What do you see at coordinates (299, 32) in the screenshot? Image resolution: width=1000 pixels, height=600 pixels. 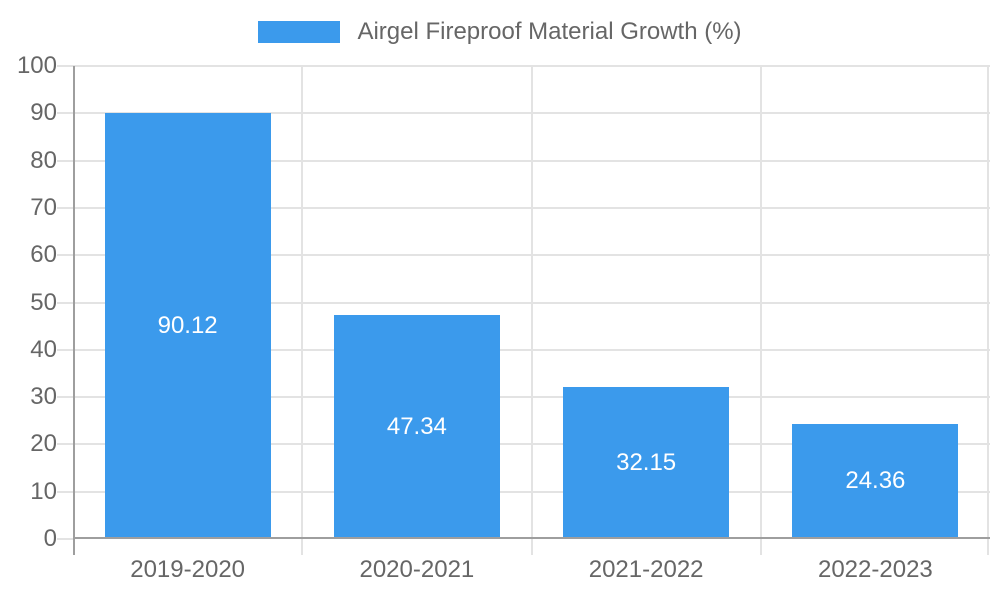 I see `legend-swatch` at bounding box center [299, 32].